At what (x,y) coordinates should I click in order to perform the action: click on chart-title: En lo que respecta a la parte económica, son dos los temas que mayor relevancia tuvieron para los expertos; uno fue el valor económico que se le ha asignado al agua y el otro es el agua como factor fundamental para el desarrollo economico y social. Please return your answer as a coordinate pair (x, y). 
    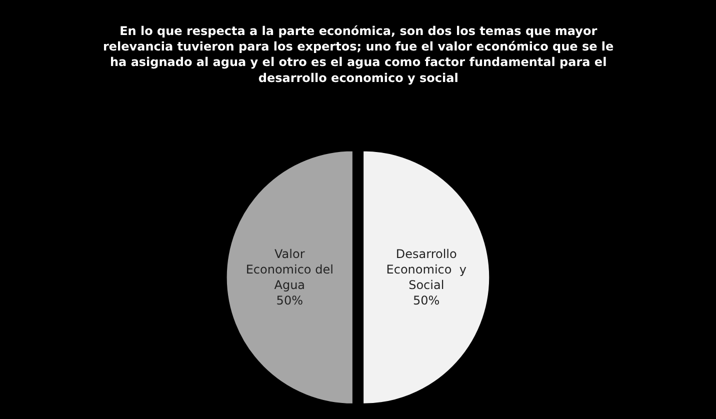
    Looking at the image, I should click on (358, 54).